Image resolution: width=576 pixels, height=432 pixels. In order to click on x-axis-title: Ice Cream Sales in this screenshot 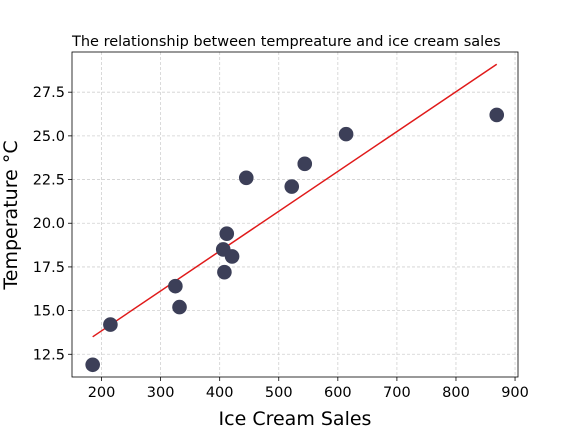, I will do `click(295, 419)`.